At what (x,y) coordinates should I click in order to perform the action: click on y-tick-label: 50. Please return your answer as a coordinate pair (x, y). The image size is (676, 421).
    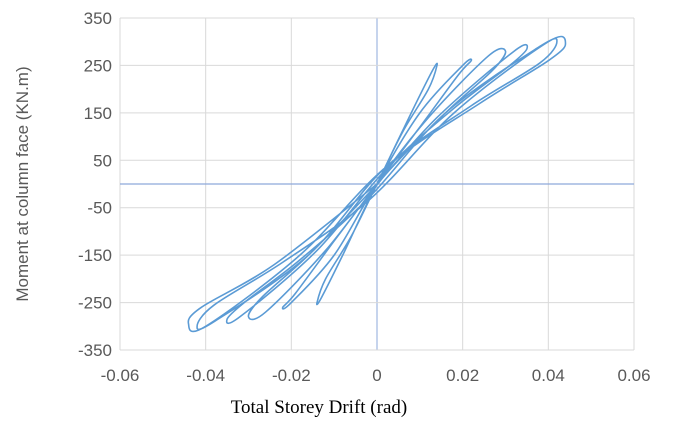
    Looking at the image, I should click on (102, 160).